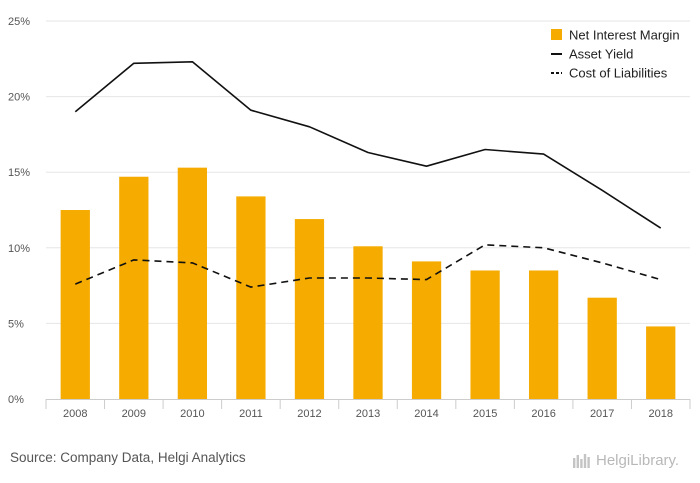  Describe the element at coordinates (543, 414) in the screenshot. I see `x-tick-label: 2016` at that location.